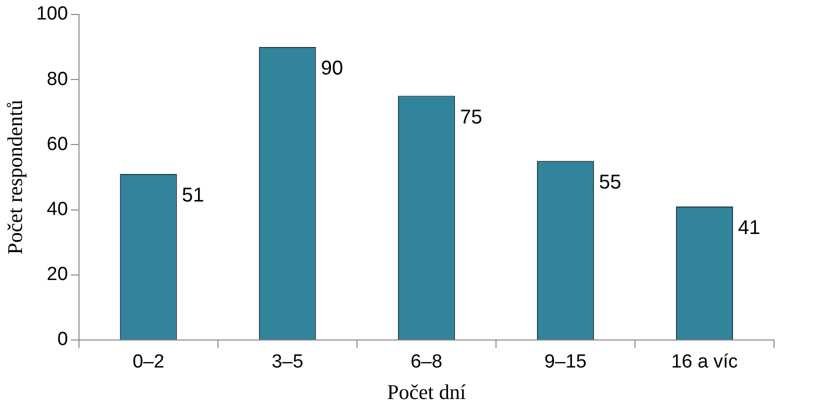  I want to click on data-label: 41, so click(749, 228).